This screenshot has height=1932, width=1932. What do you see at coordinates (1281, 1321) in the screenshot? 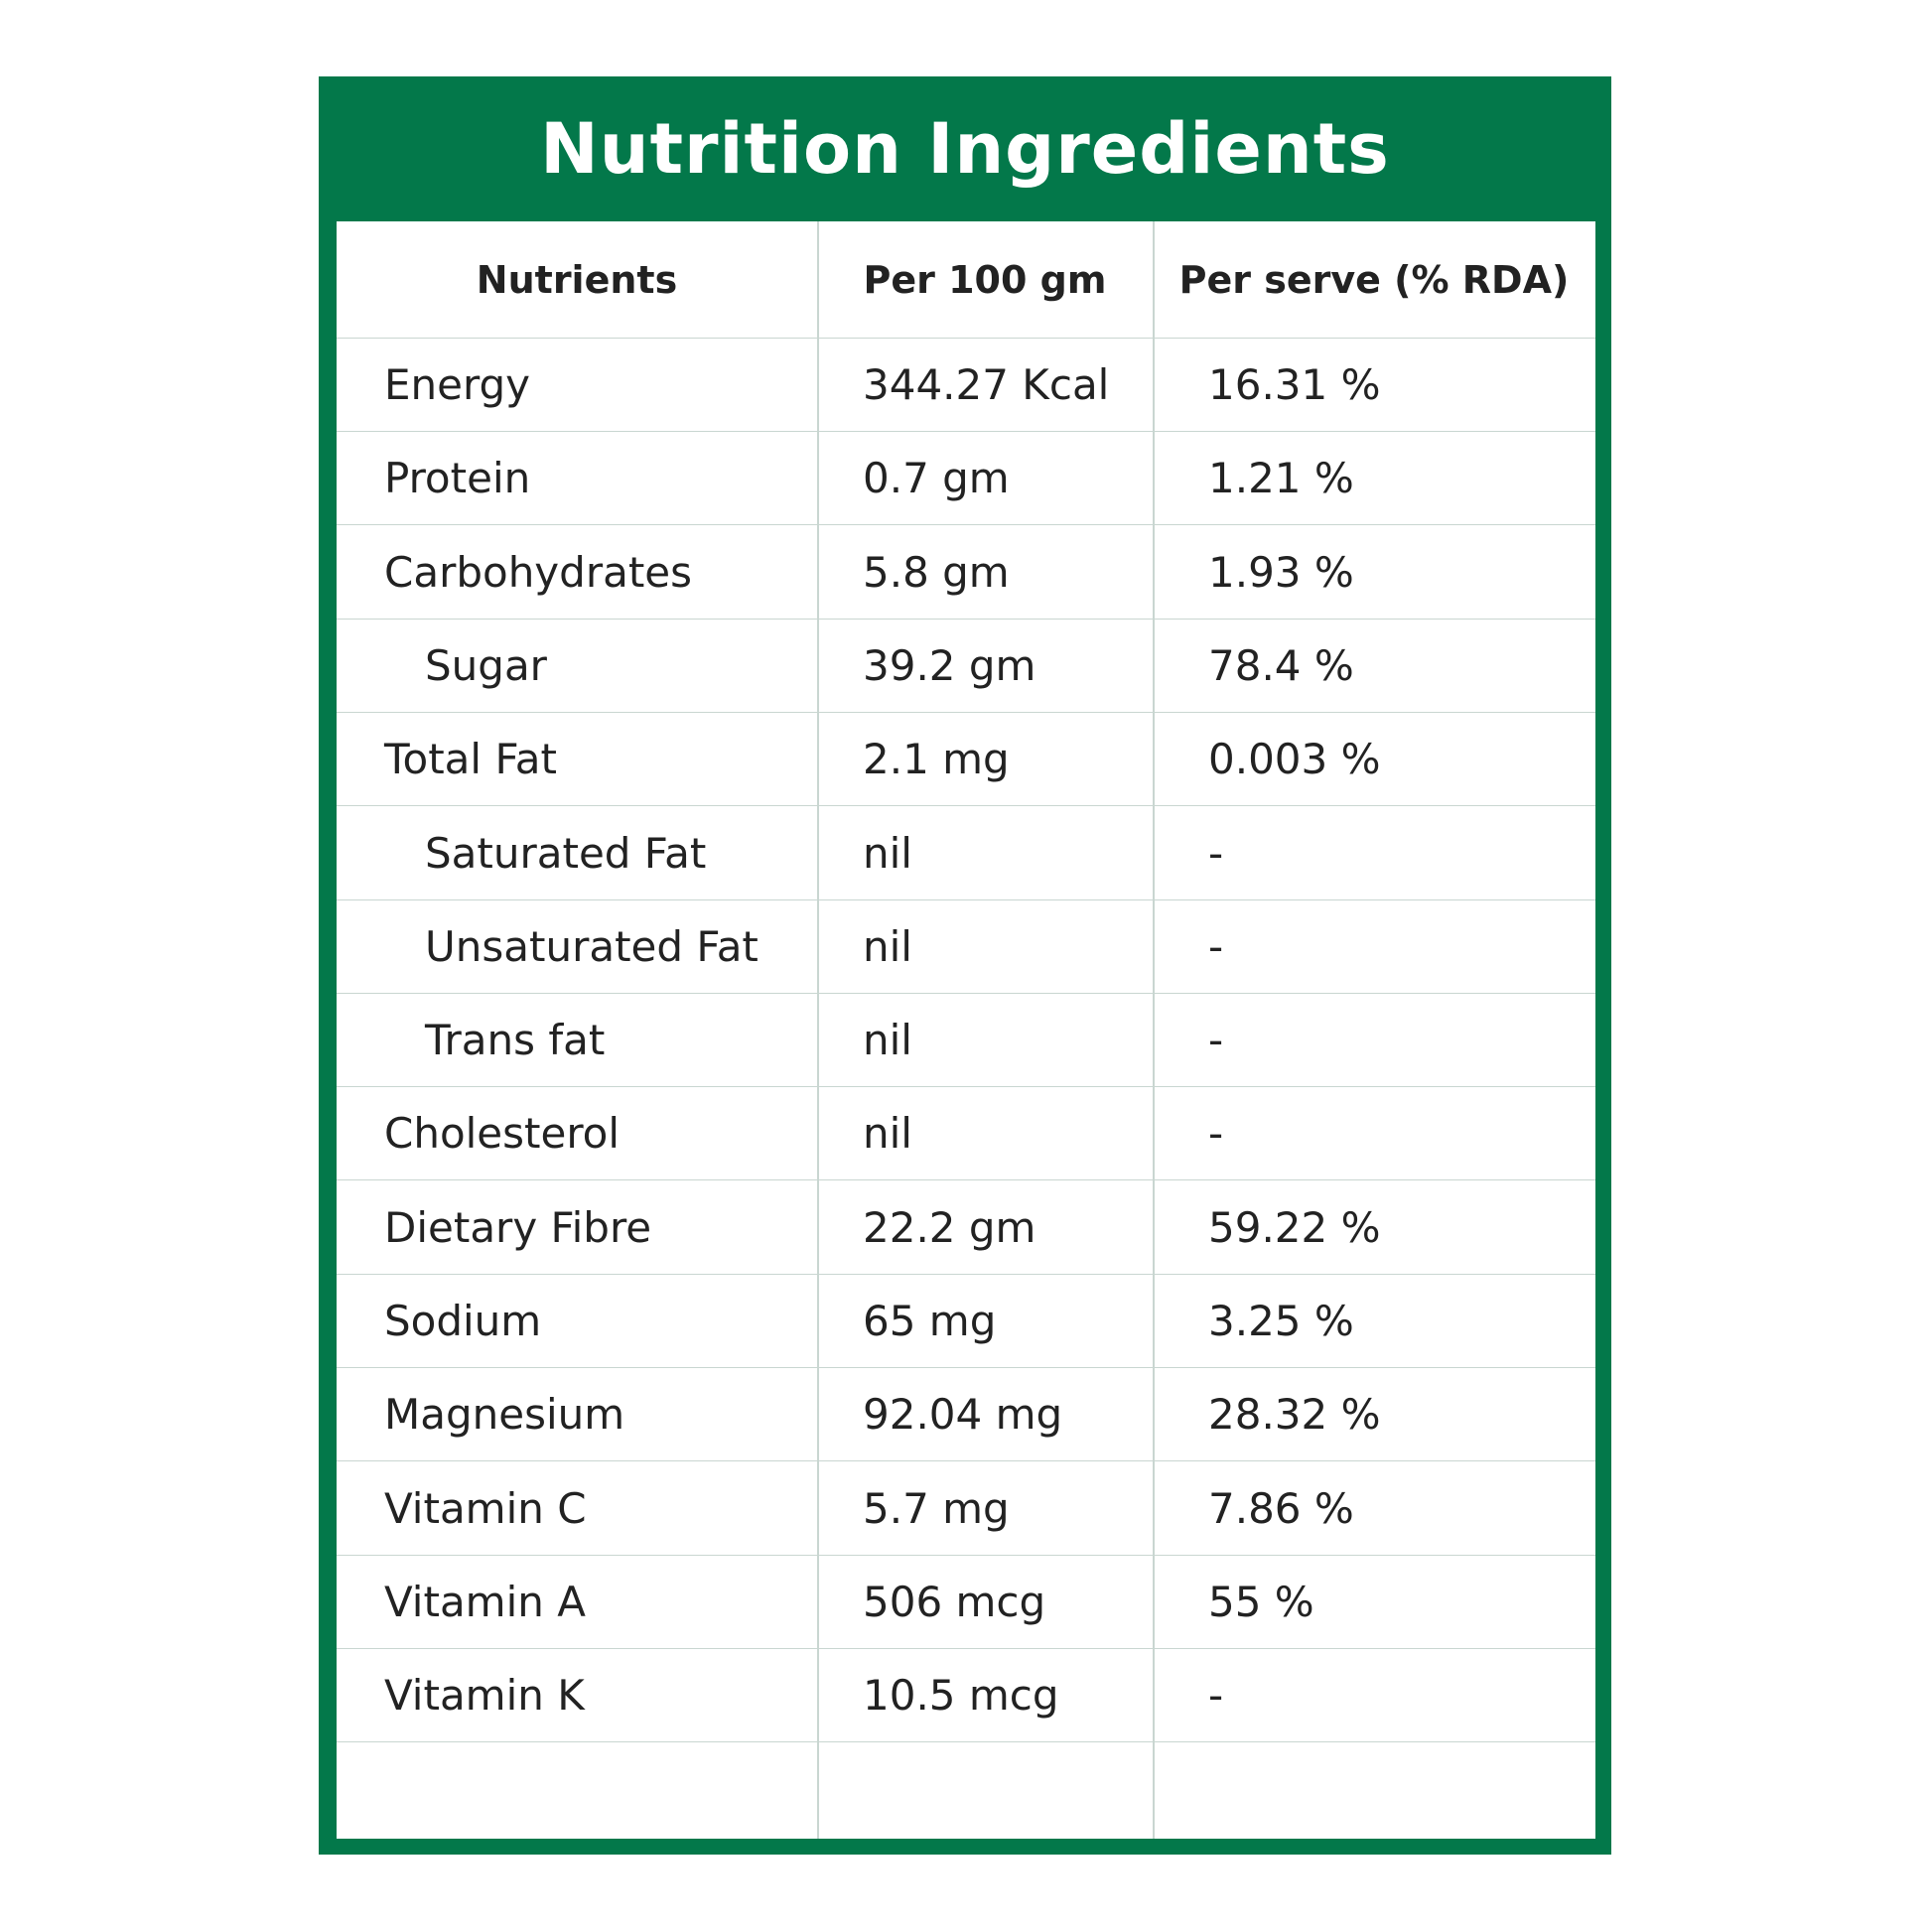
I see `rda-value: 3.25 %` at bounding box center [1281, 1321].